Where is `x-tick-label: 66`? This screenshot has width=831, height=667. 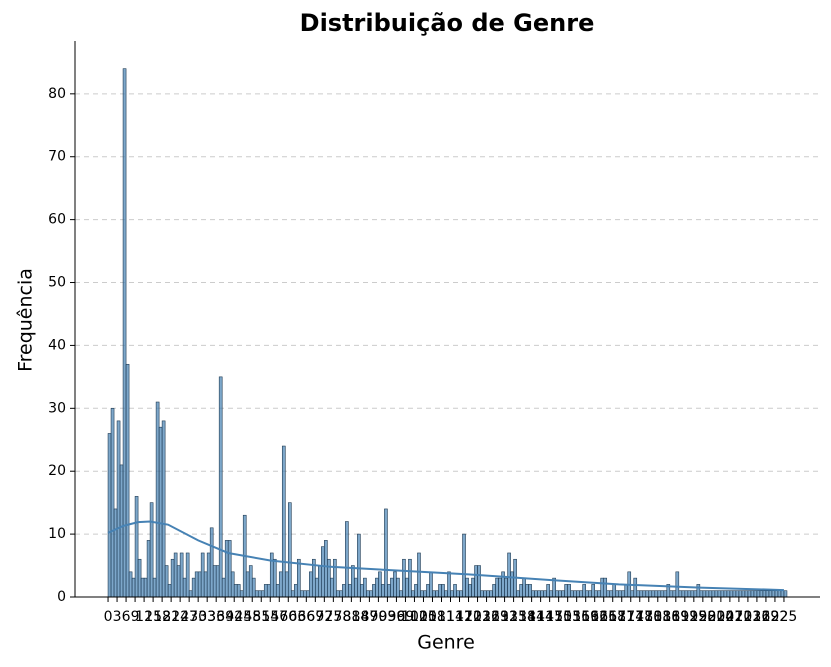 x-tick-label: 66 is located at coordinates (306, 617).